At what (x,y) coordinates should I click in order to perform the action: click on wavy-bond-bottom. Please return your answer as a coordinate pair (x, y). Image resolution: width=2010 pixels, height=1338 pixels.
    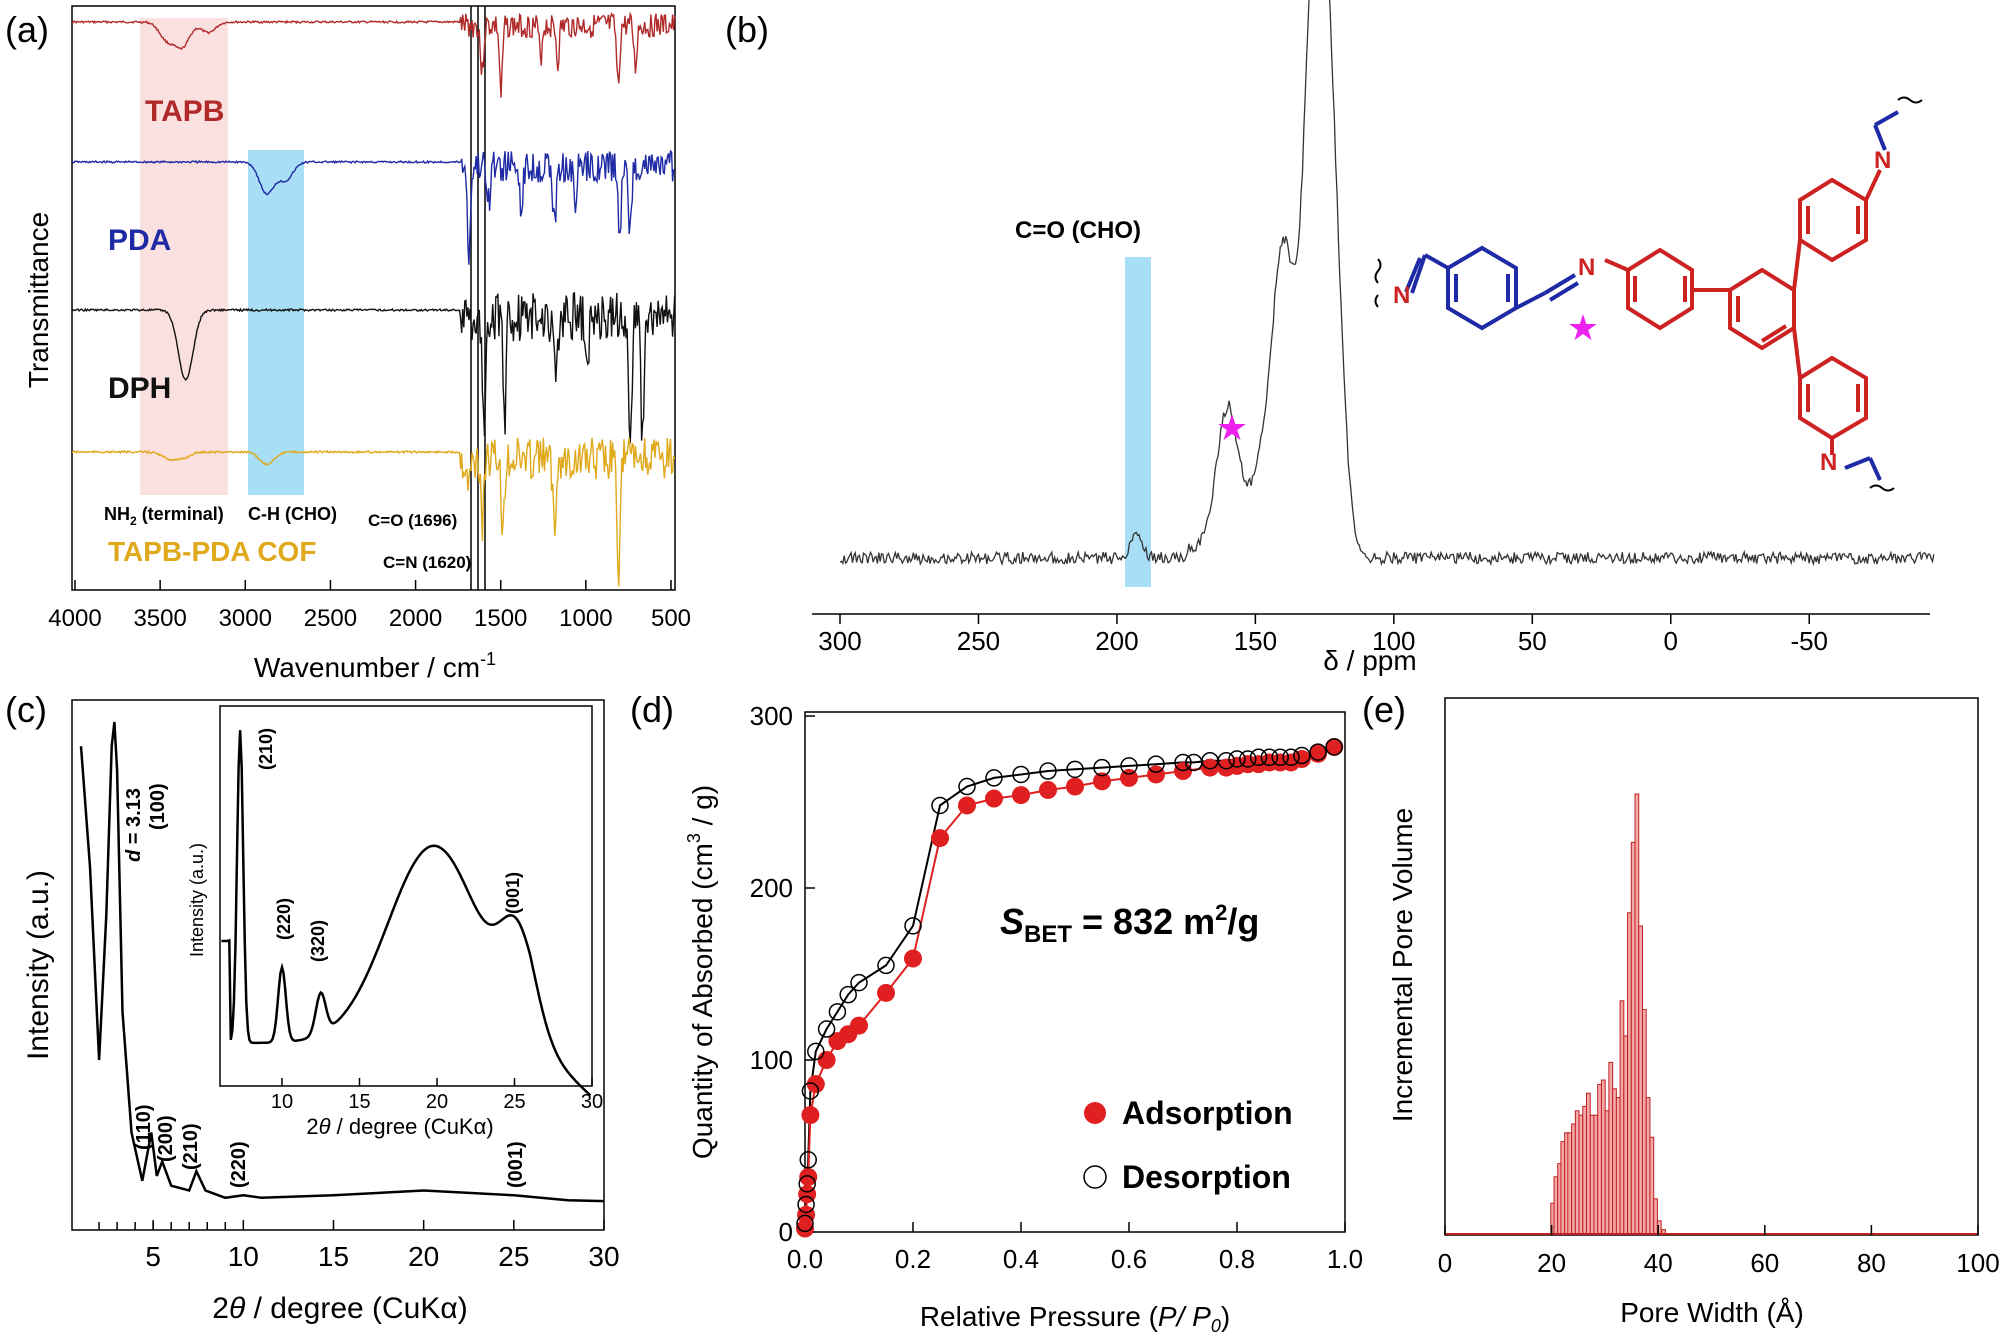
    Looking at the image, I should click on (1882, 488).